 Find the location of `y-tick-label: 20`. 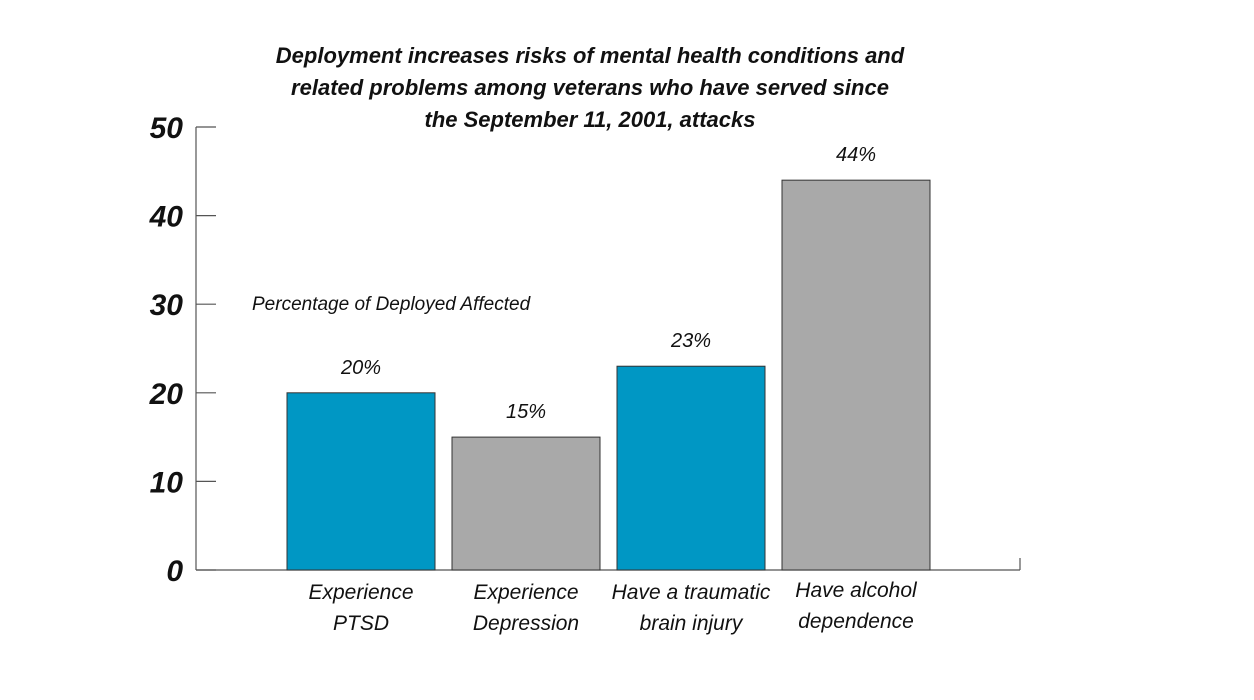

y-tick-label: 20 is located at coordinates (166, 394).